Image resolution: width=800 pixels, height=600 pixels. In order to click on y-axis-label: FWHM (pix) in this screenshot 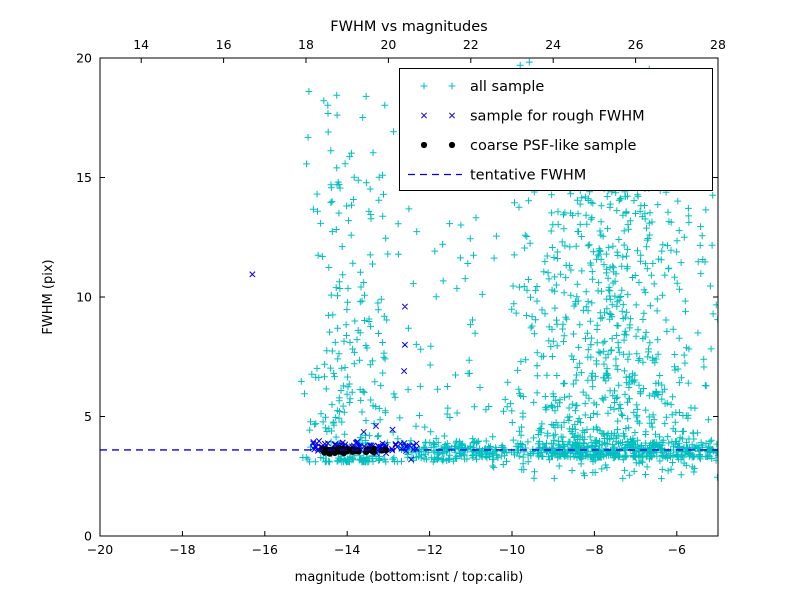, I will do `click(48, 296)`.